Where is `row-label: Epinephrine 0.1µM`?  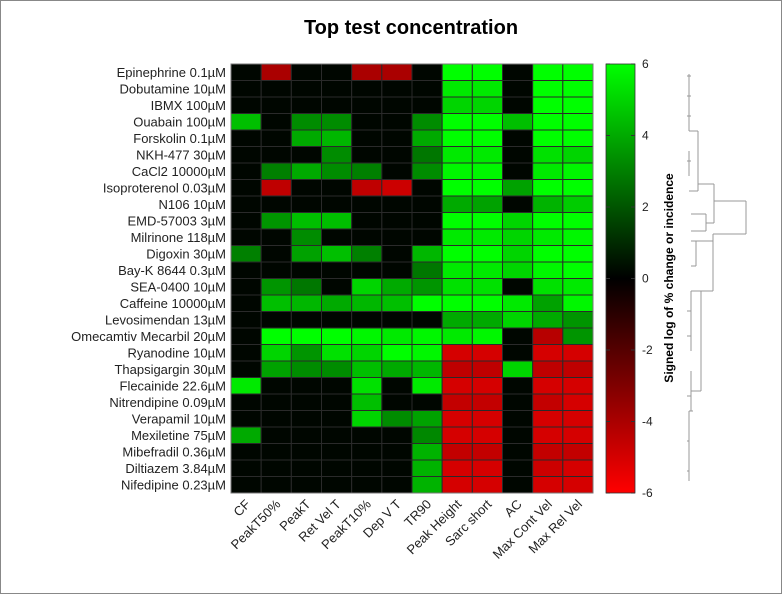
row-label: Epinephrine 0.1µM is located at coordinates (171, 72).